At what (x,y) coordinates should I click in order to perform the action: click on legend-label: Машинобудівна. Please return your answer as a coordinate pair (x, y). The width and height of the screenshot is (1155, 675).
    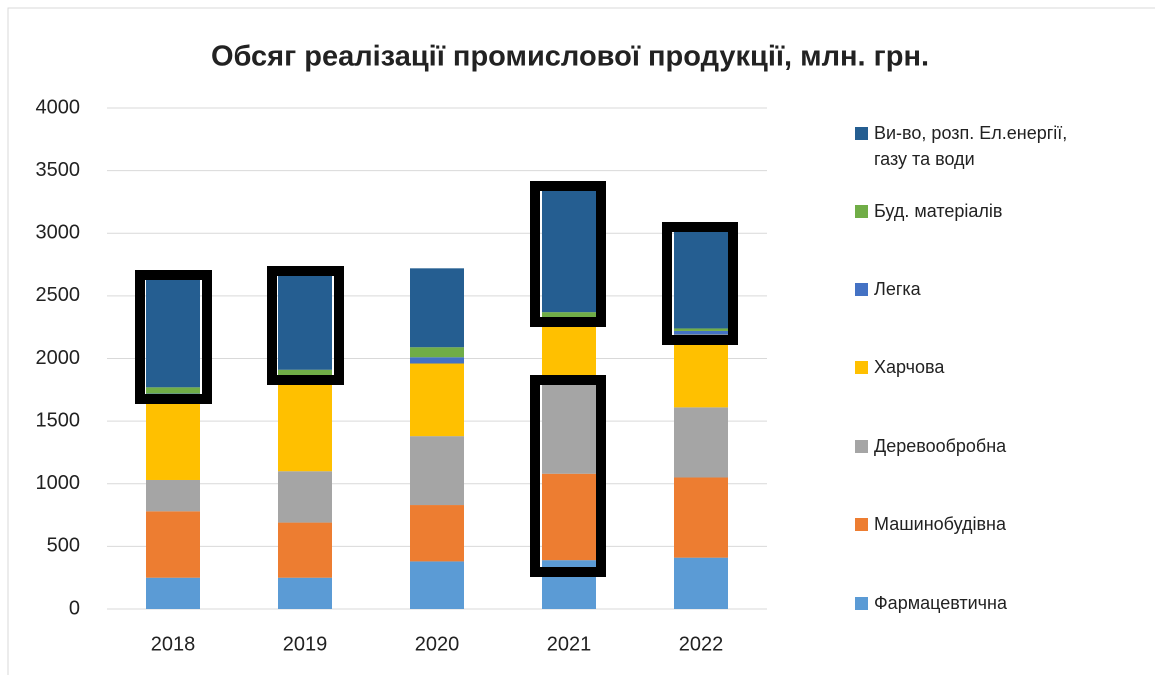
    Looking at the image, I should click on (940, 524).